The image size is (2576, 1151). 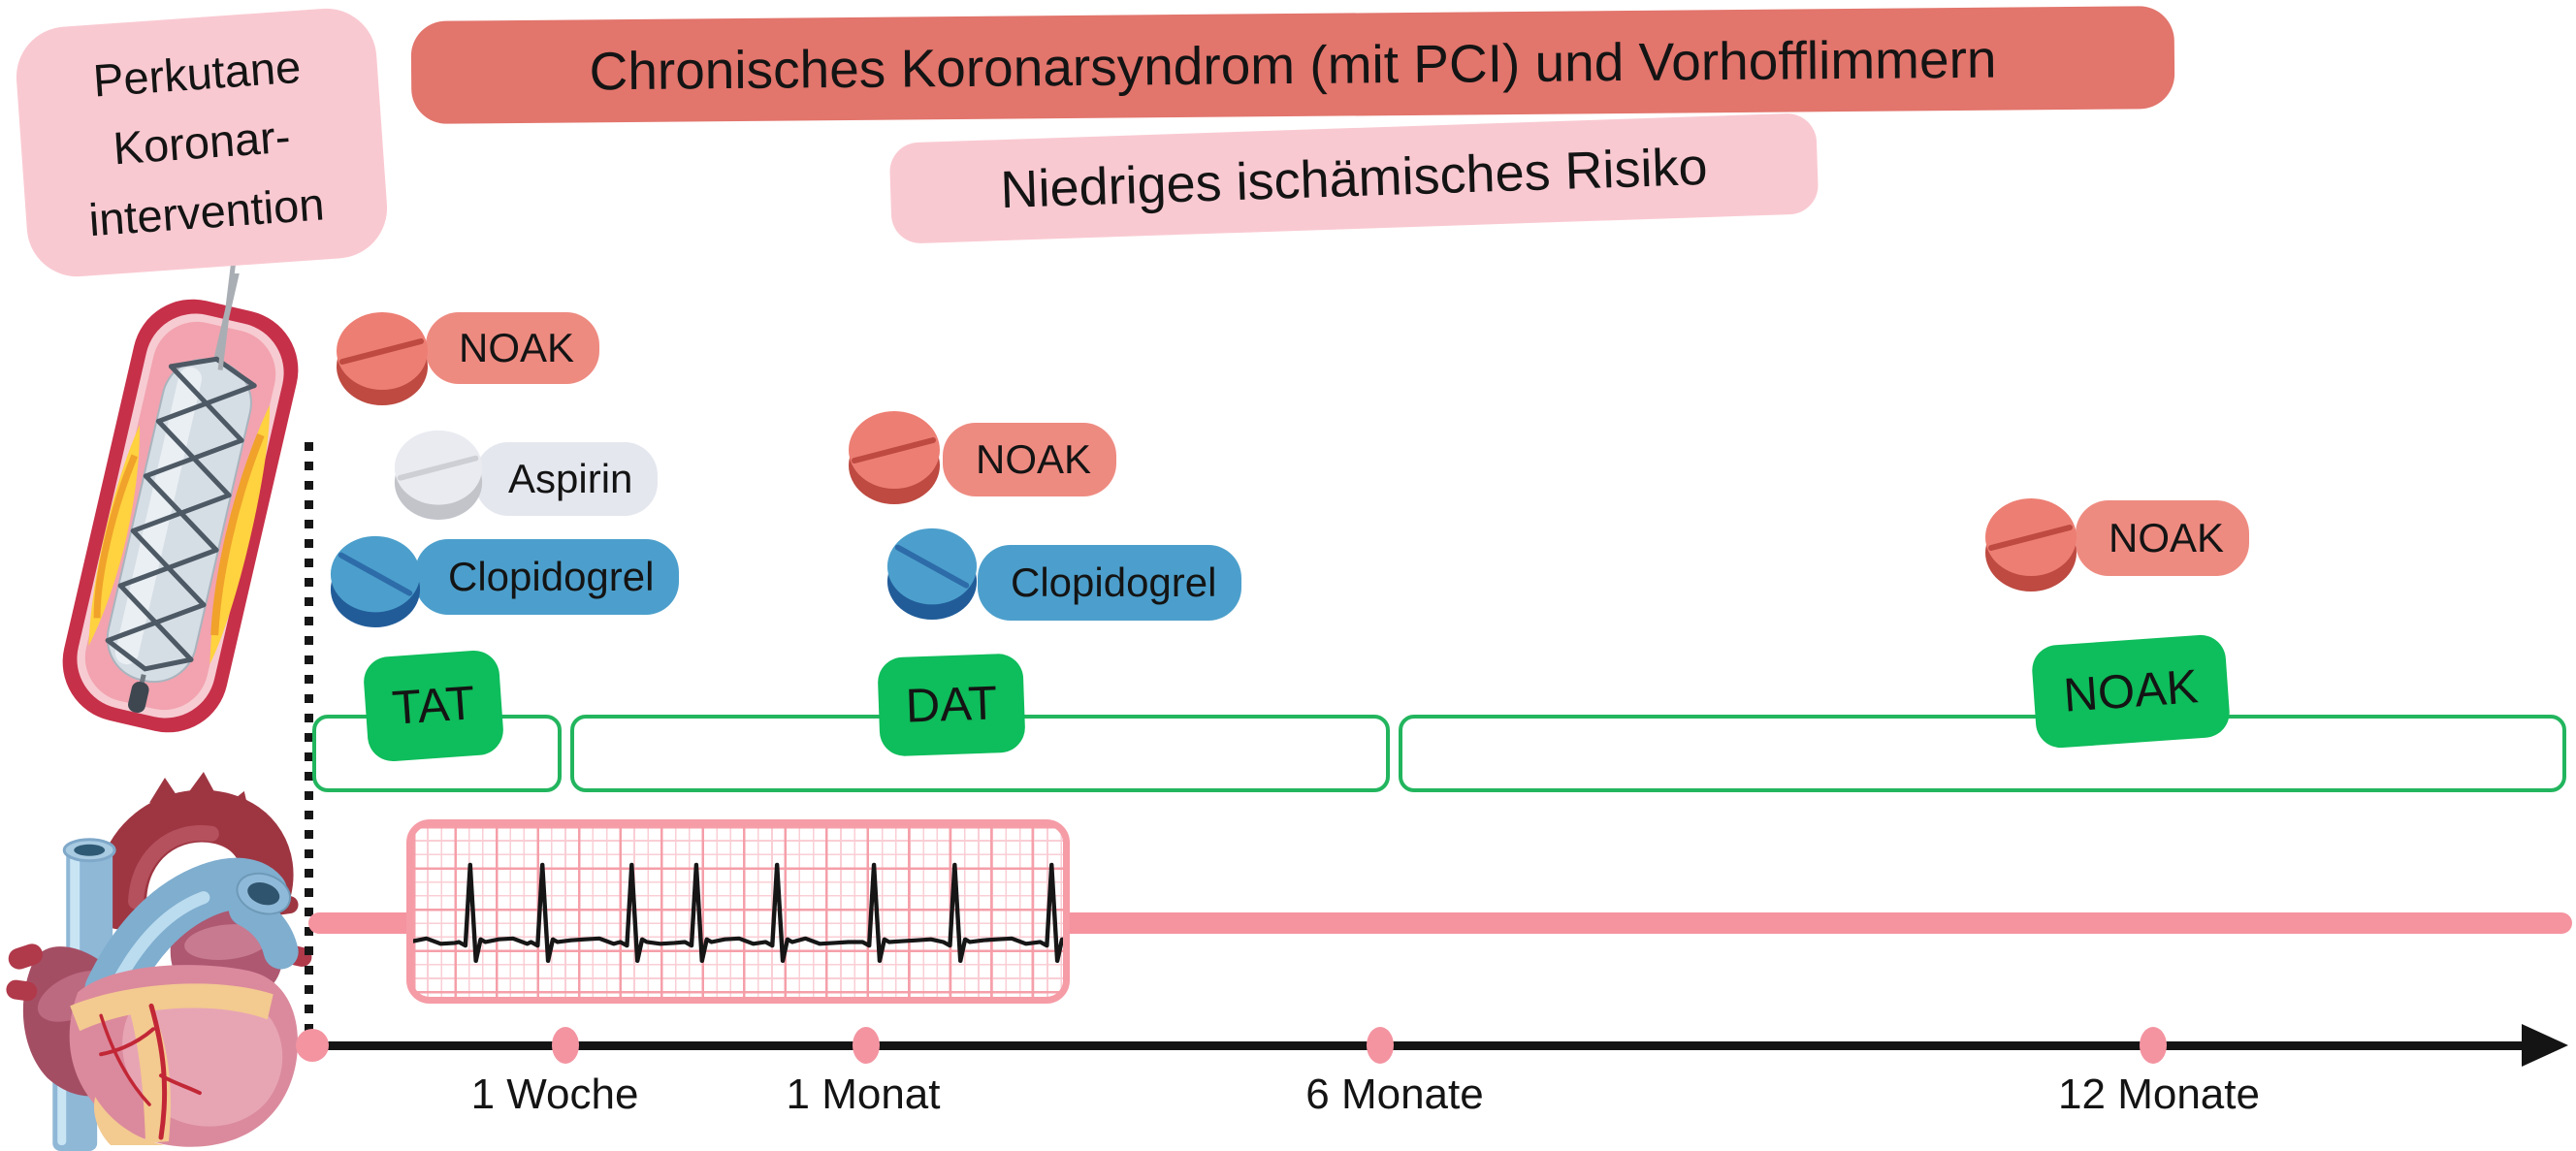 I want to click on med-noak-start: NOAK, so click(x=467, y=357).